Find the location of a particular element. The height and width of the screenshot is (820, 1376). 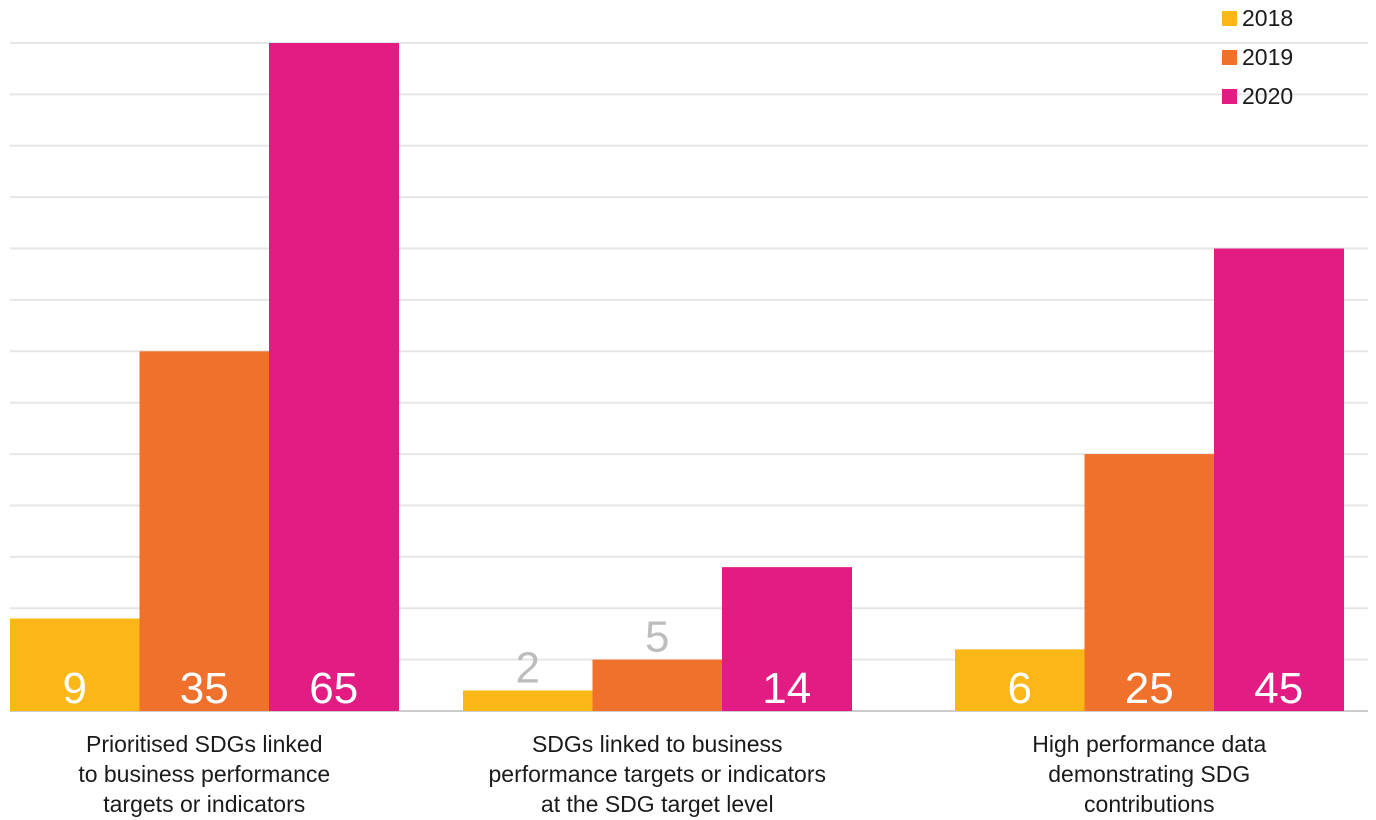

value-label: 14 is located at coordinates (786, 688).